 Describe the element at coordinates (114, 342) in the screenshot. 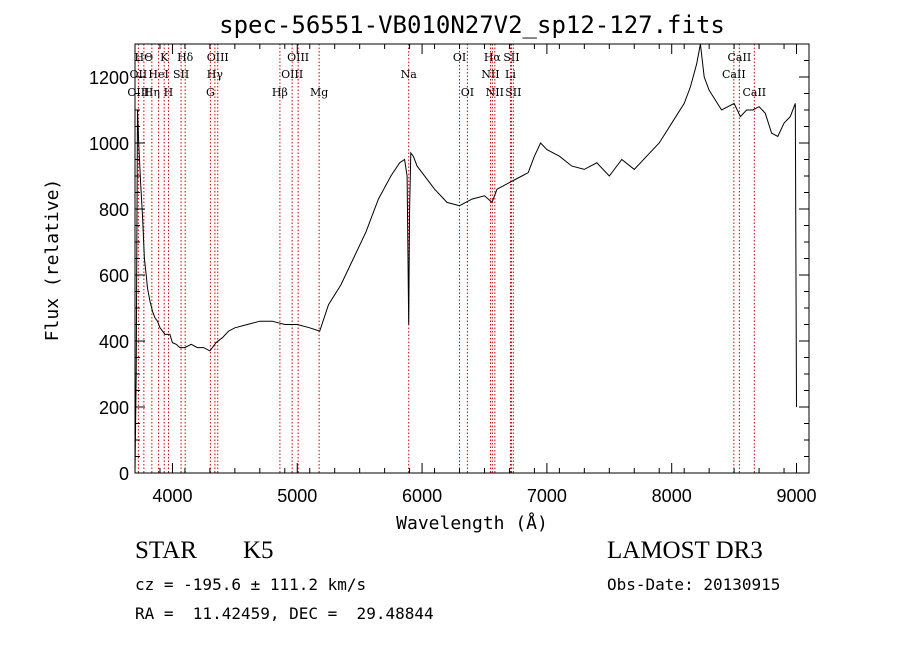

I see `y-tick-label: 400` at that location.